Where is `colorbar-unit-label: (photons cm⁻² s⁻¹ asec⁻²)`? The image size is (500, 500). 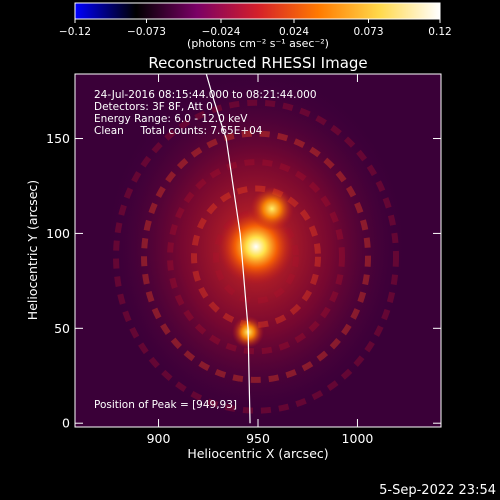 colorbar-unit-label: (photons cm⁻² s⁻¹ asec⁻²) is located at coordinates (258, 43).